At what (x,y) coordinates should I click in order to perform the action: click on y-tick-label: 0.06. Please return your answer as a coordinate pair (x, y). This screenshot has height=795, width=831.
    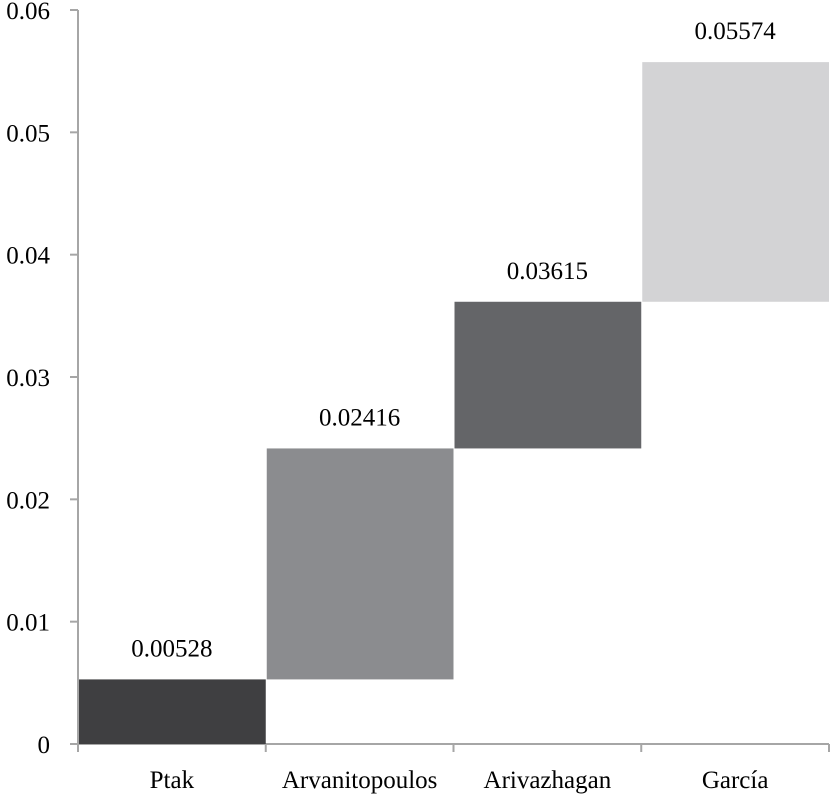
    Looking at the image, I should click on (28, 12).